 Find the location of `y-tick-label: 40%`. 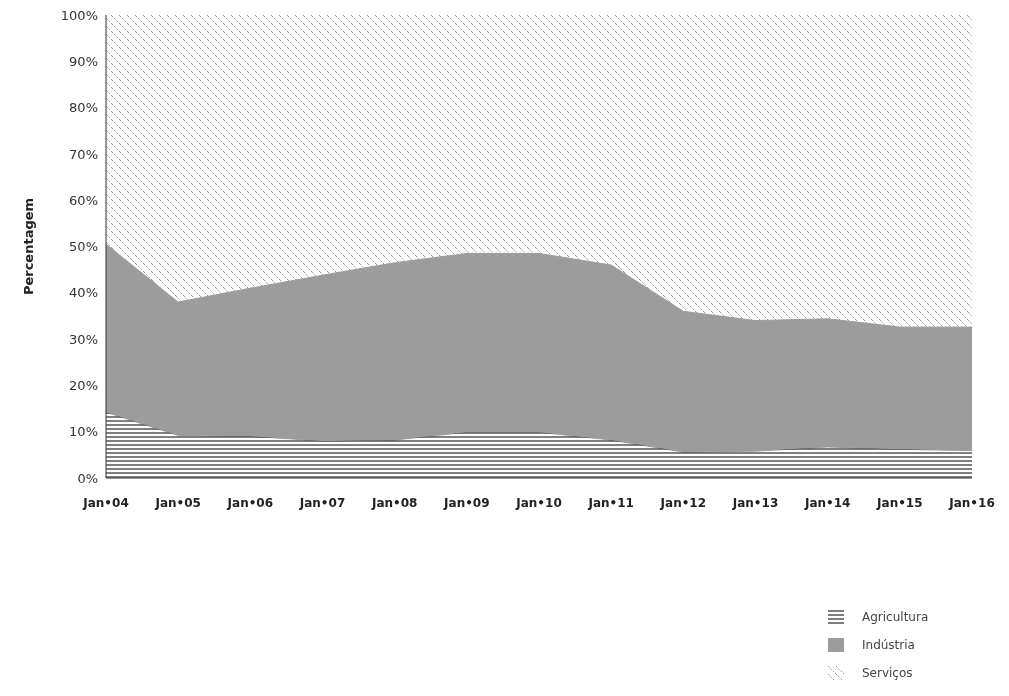

y-tick-label: 40% is located at coordinates (83, 293).